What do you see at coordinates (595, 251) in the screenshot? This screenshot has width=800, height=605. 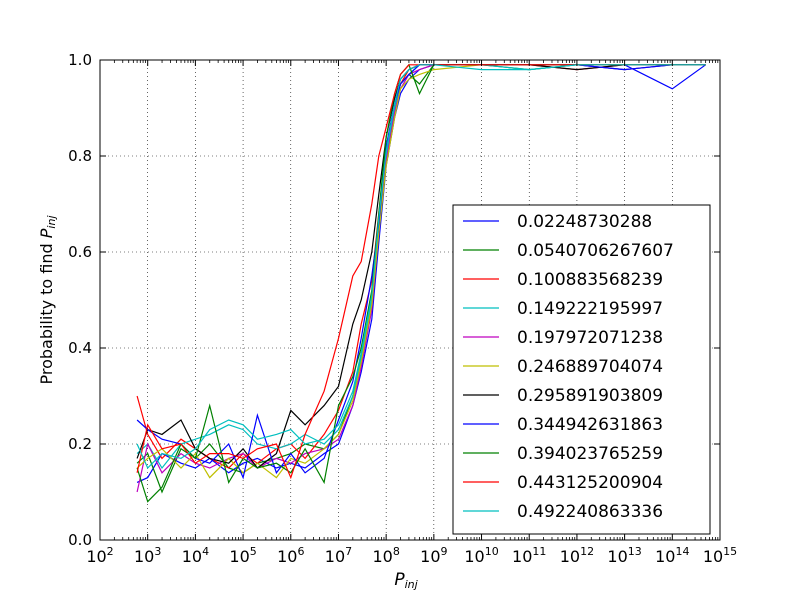 I see `legend-label-2: 0.0540706267607` at bounding box center [595, 251].